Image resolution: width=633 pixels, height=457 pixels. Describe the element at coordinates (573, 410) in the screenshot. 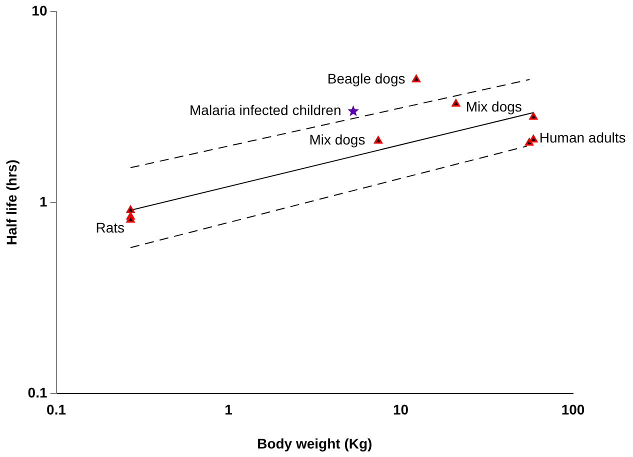

I see `x-tick-label: 100` at that location.